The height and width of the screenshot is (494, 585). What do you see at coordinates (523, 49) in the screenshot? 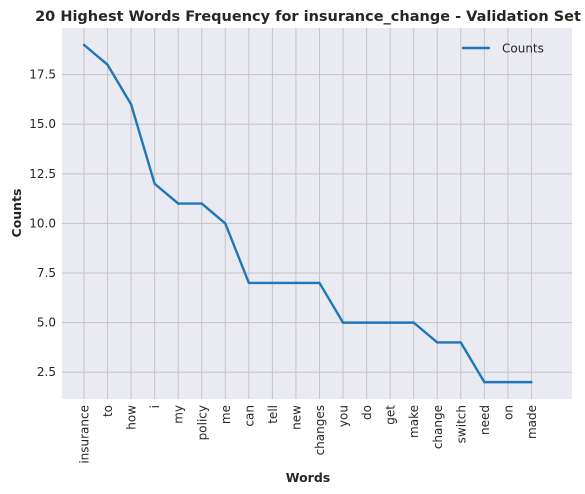
I see `legend-label-counts: Counts` at bounding box center [523, 49].